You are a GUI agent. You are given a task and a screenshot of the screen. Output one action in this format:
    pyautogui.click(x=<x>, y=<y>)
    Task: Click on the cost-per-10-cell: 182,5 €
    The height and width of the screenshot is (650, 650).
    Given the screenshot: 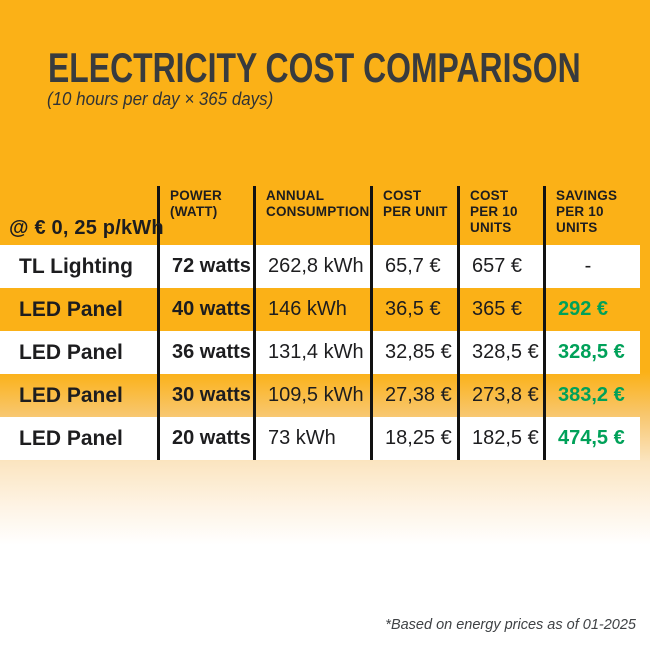 What is the action you would take?
    pyautogui.click(x=500, y=438)
    